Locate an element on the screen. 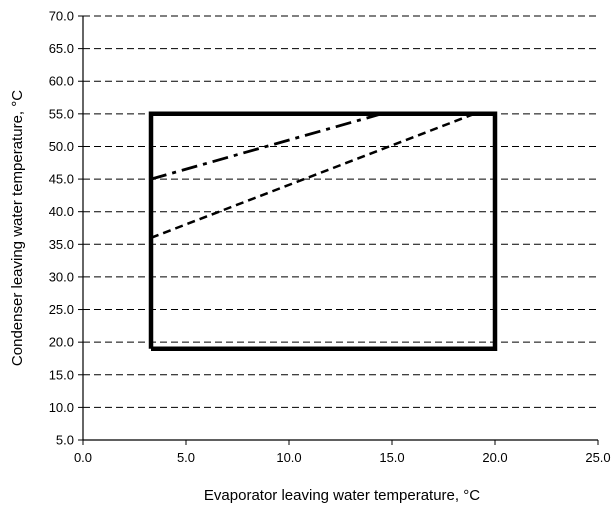  x-tick-label-5: 25.0 is located at coordinates (597, 457).